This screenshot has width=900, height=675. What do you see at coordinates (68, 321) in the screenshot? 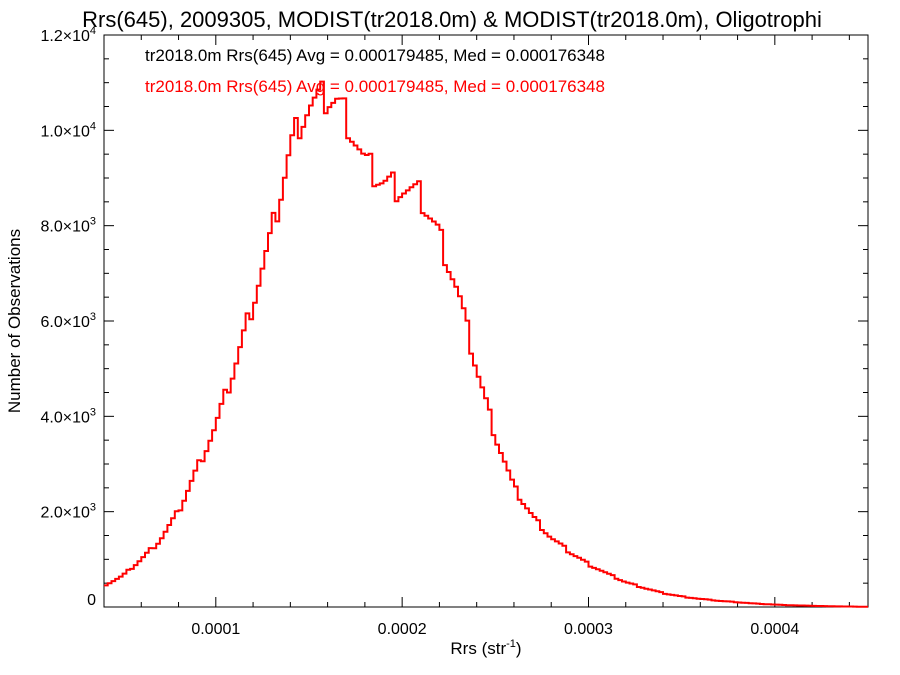
I see `y-tick-label: 6.0×10³` at bounding box center [68, 321].